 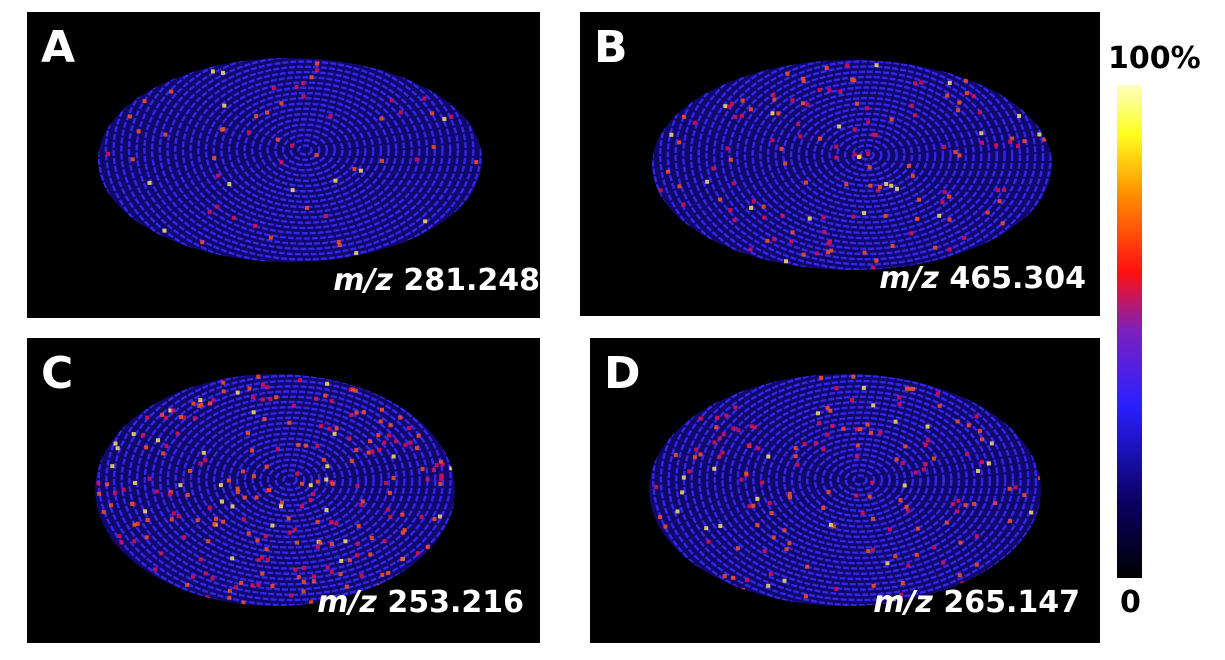 I want to click on fingerprint, so click(x=275, y=490).